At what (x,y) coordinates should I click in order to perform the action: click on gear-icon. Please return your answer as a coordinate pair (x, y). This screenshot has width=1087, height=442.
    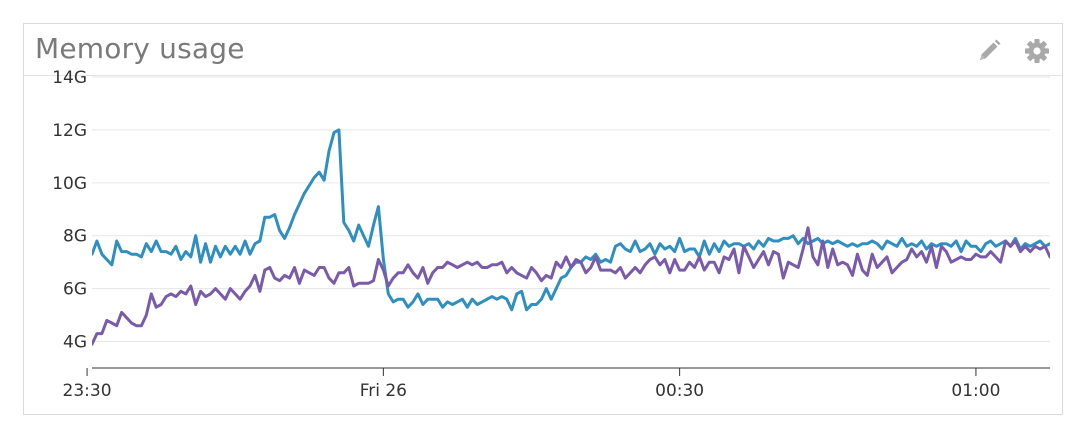
    Looking at the image, I should click on (1037, 51).